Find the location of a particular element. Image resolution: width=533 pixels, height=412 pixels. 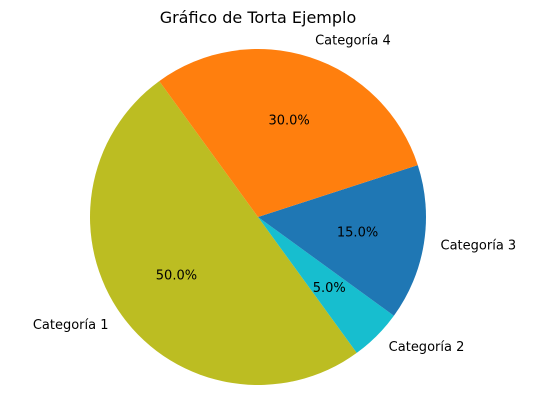

category-label-categoria-4: Categoría 4 is located at coordinates (353, 41).